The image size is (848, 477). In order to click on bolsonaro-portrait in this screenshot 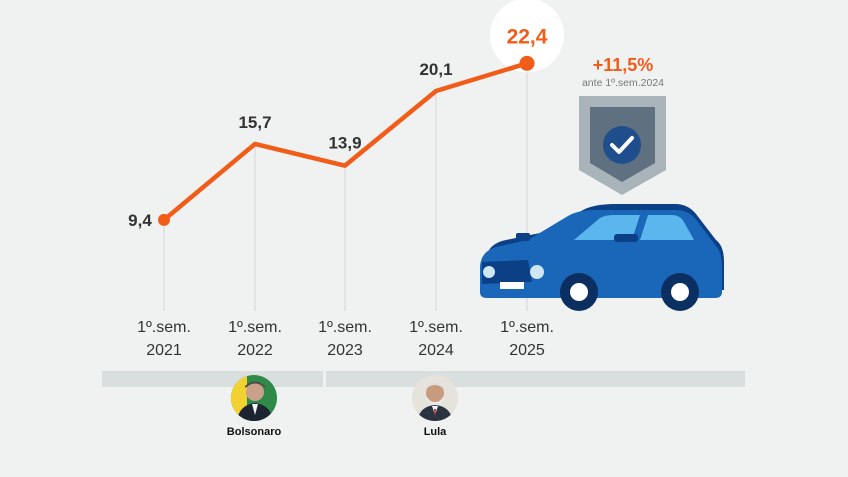, I will do `click(254, 398)`.